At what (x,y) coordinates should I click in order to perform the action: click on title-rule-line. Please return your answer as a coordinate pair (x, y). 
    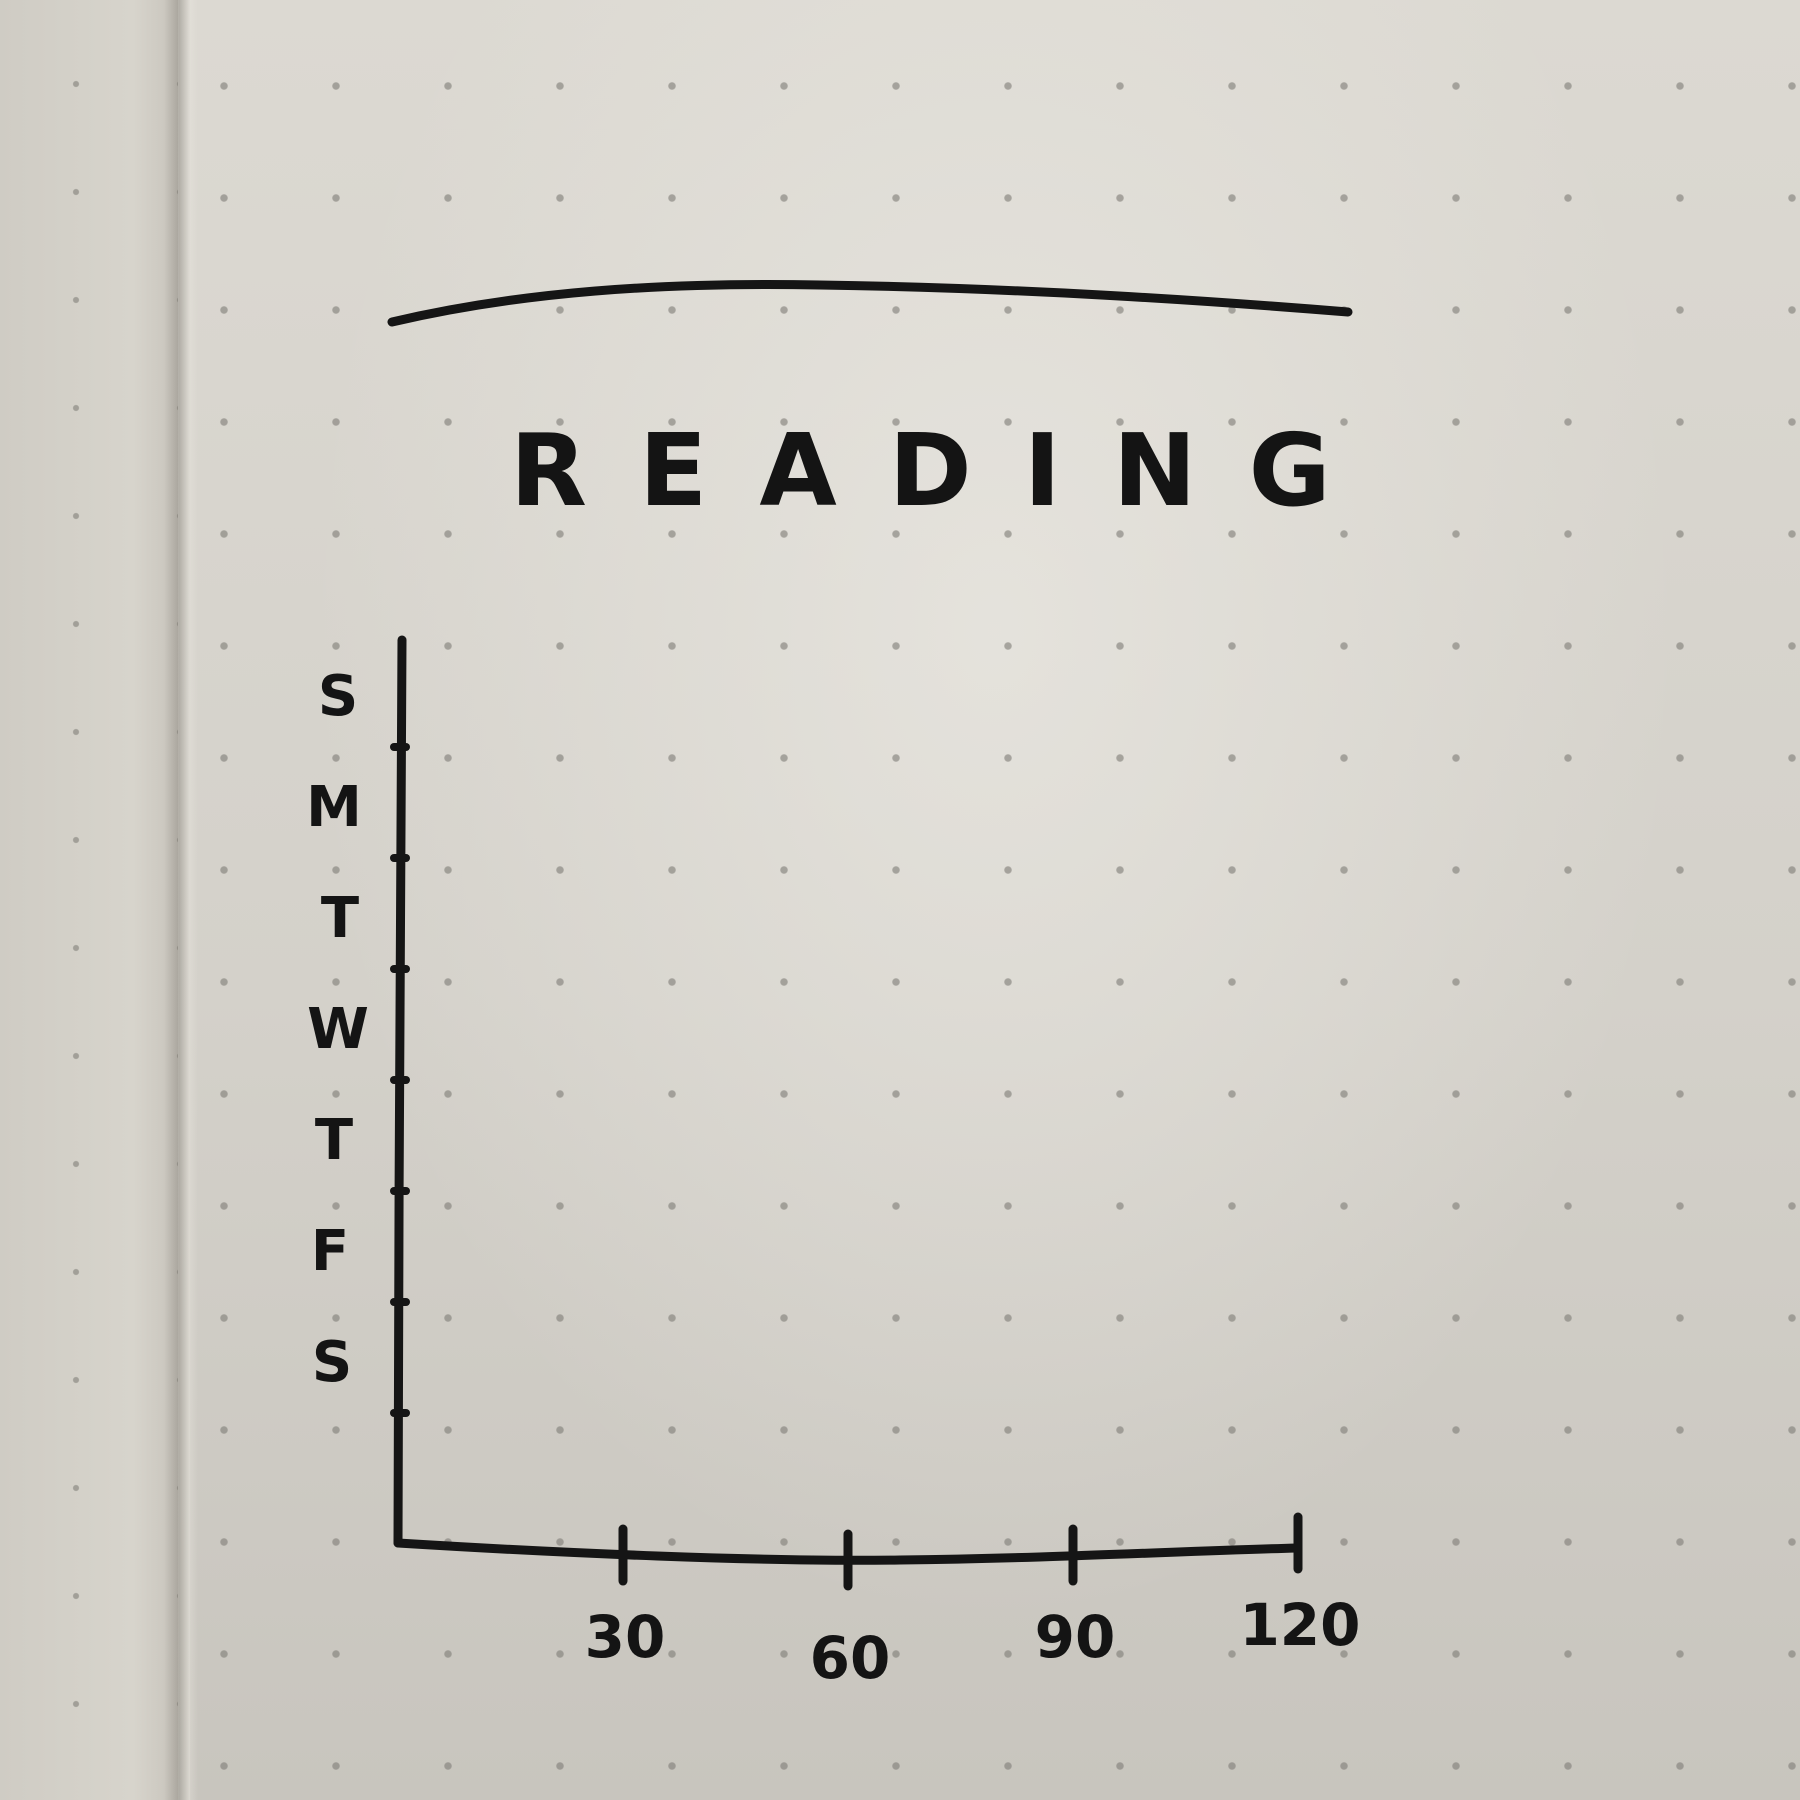
    Looking at the image, I should click on (870, 303).